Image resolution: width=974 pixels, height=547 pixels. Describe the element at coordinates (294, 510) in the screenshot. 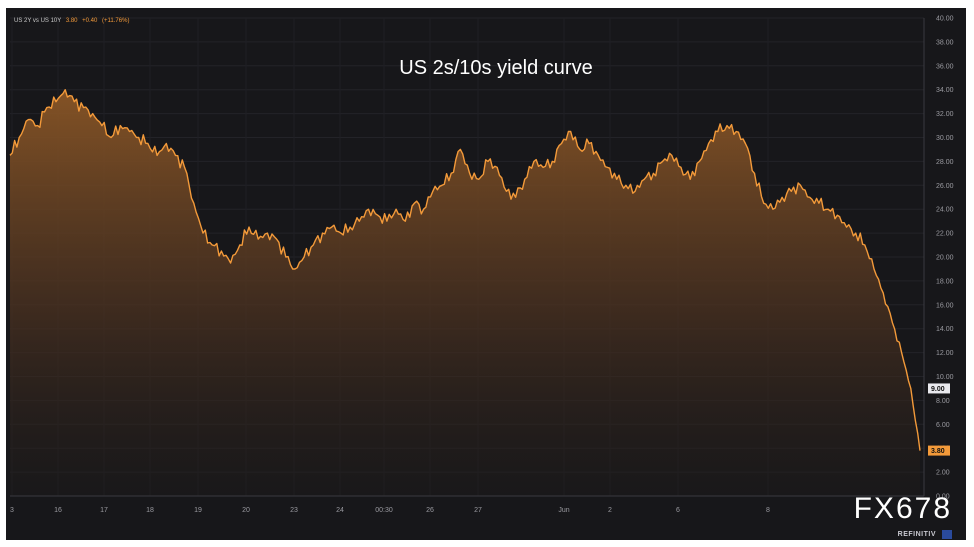

I see `x-tick-label: 23` at that location.